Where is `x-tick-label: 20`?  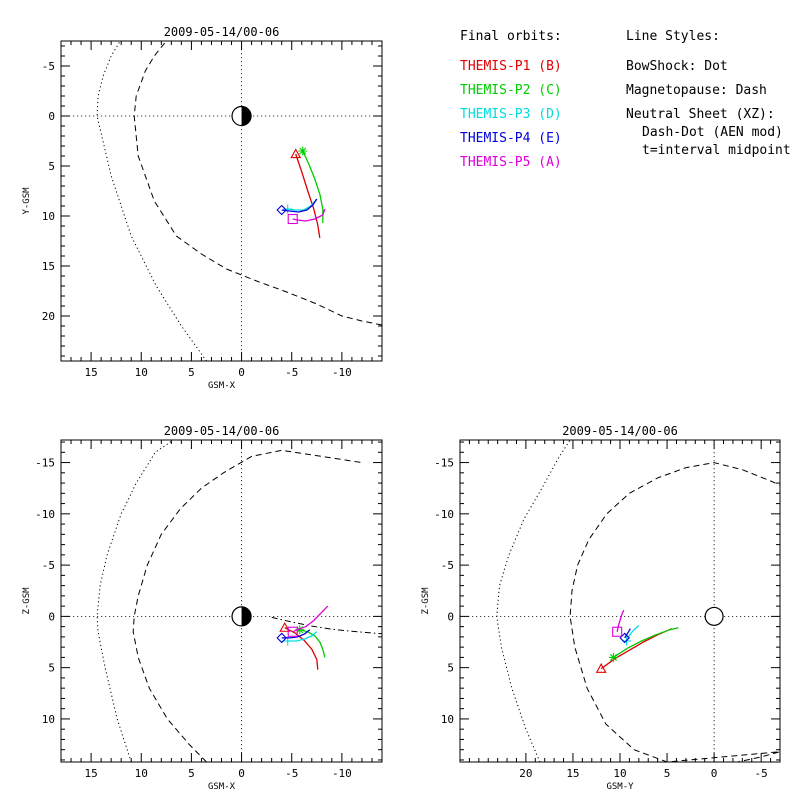 x-tick-label: 20 is located at coordinates (525, 773).